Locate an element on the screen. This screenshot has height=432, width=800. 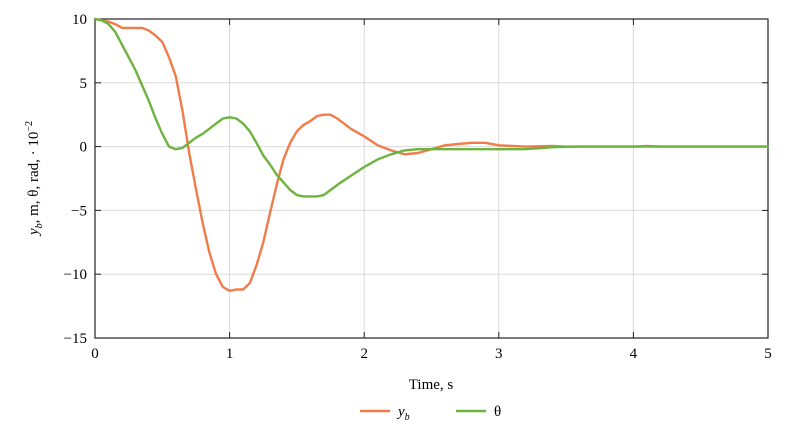
y-tick-label: −5 is located at coordinates (79, 211).